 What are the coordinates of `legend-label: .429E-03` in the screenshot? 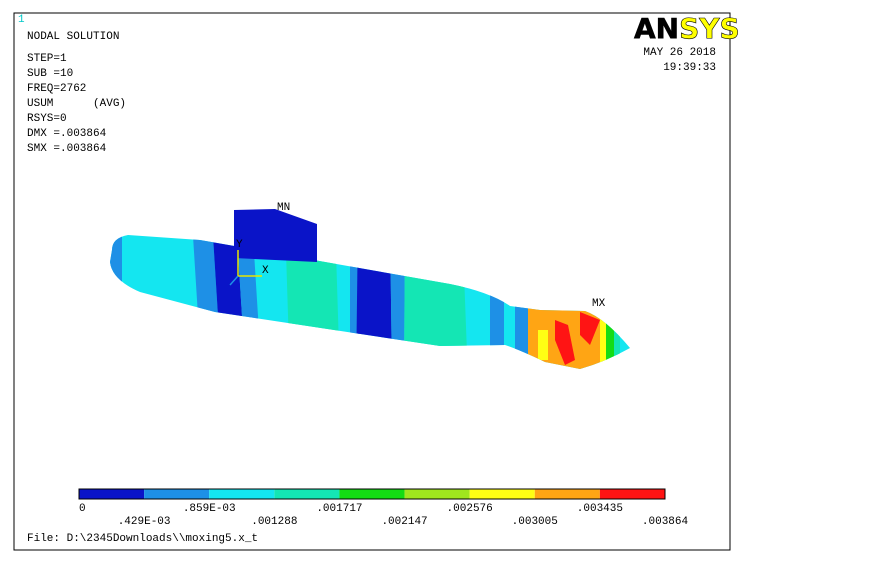 It's located at (144, 522).